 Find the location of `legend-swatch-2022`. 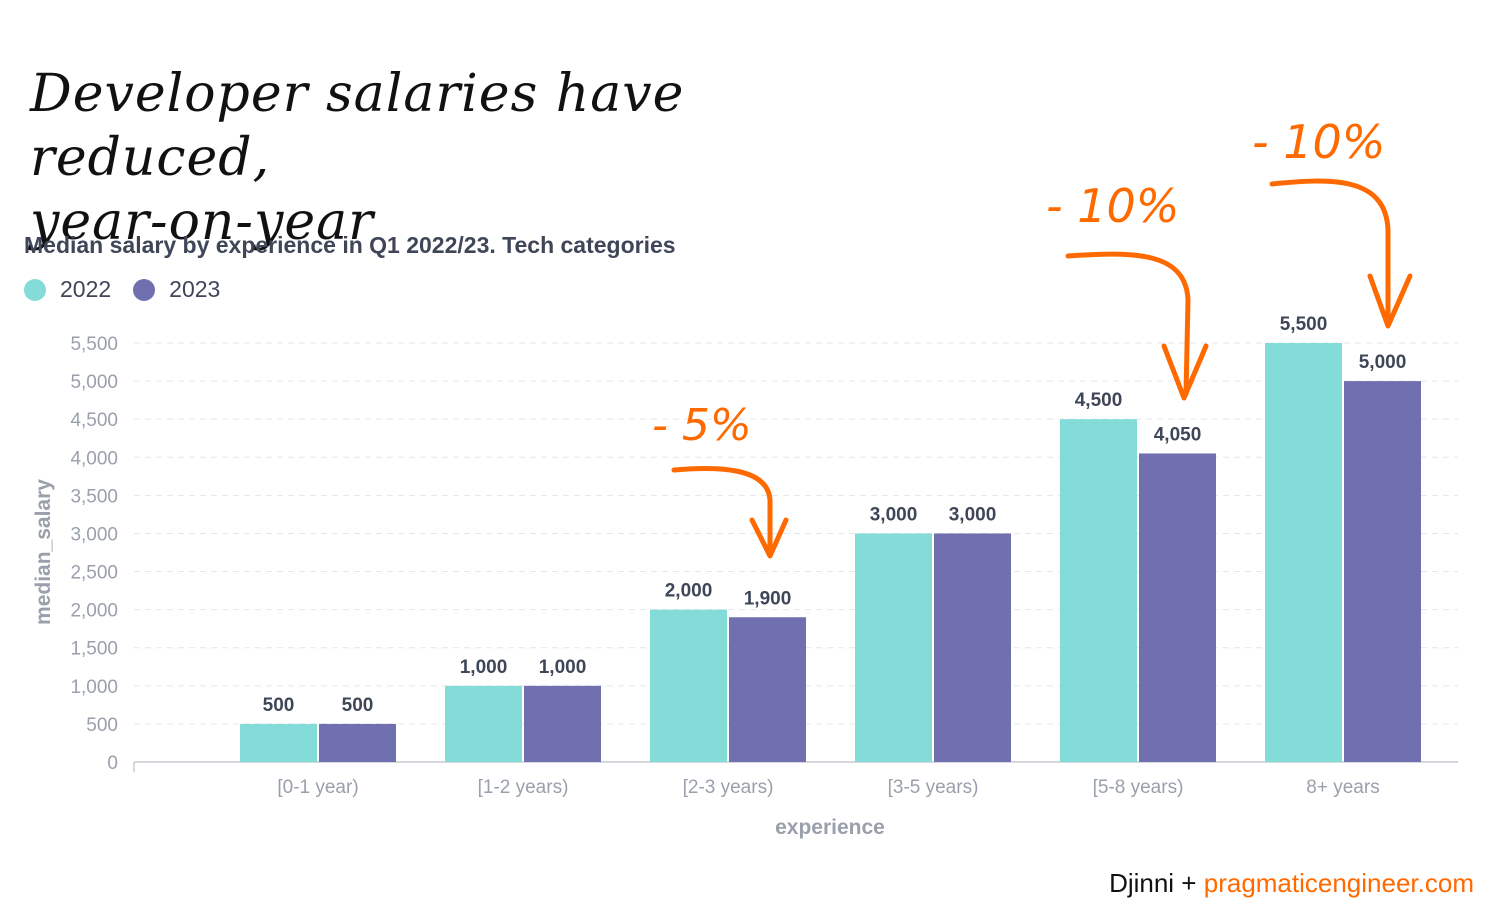

legend-swatch-2022 is located at coordinates (35, 289).